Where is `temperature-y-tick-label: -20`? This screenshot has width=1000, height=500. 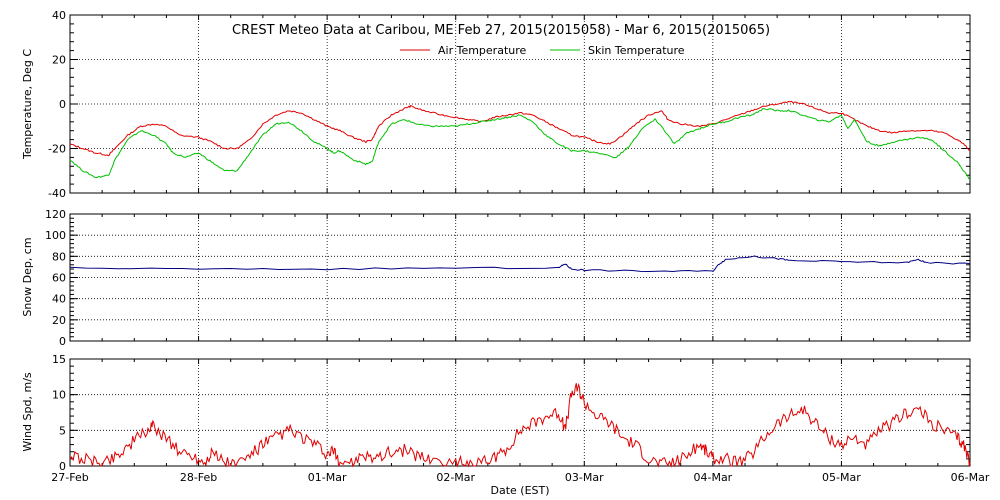 temperature-y-tick-label: -20 is located at coordinates (57, 149).